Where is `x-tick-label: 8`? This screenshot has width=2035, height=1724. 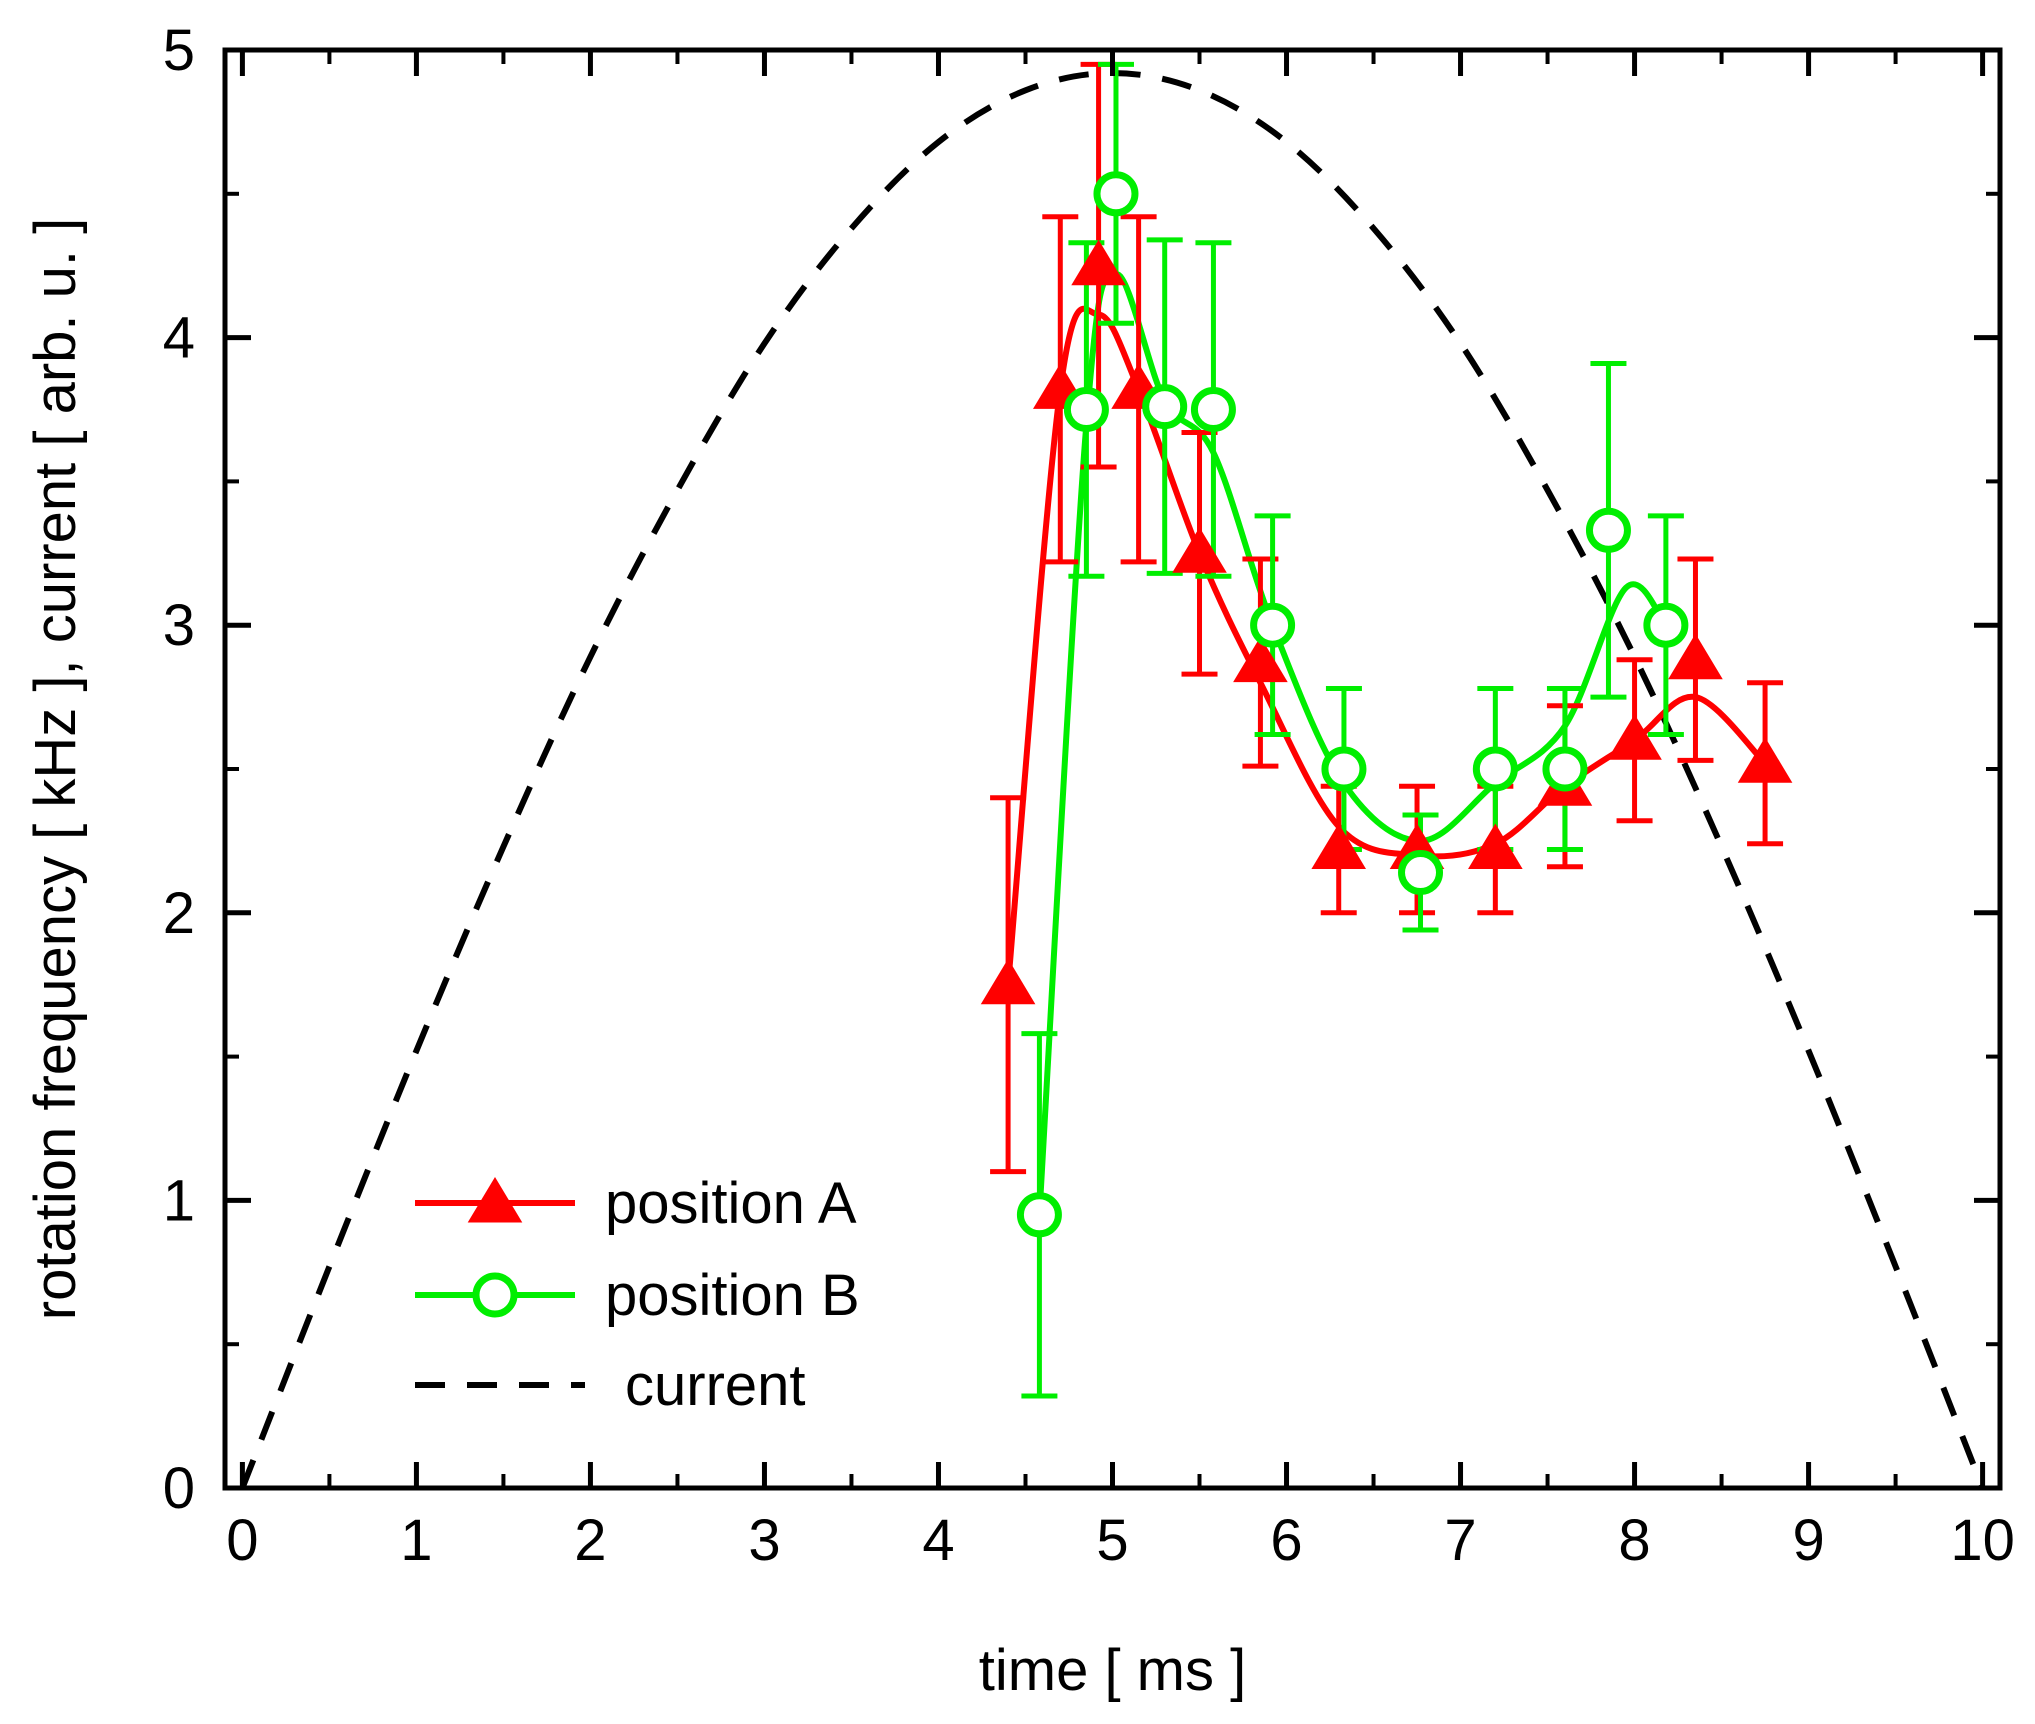 x-tick-label: 8 is located at coordinates (1634, 1540).